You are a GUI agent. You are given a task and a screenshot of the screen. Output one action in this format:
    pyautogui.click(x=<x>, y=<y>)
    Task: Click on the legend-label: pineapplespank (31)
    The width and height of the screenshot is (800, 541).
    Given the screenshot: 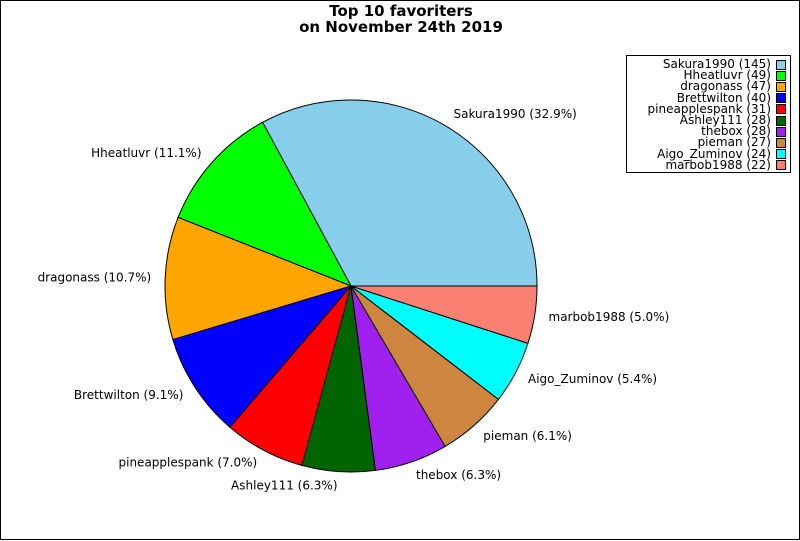 What is the action you would take?
    pyautogui.click(x=709, y=108)
    